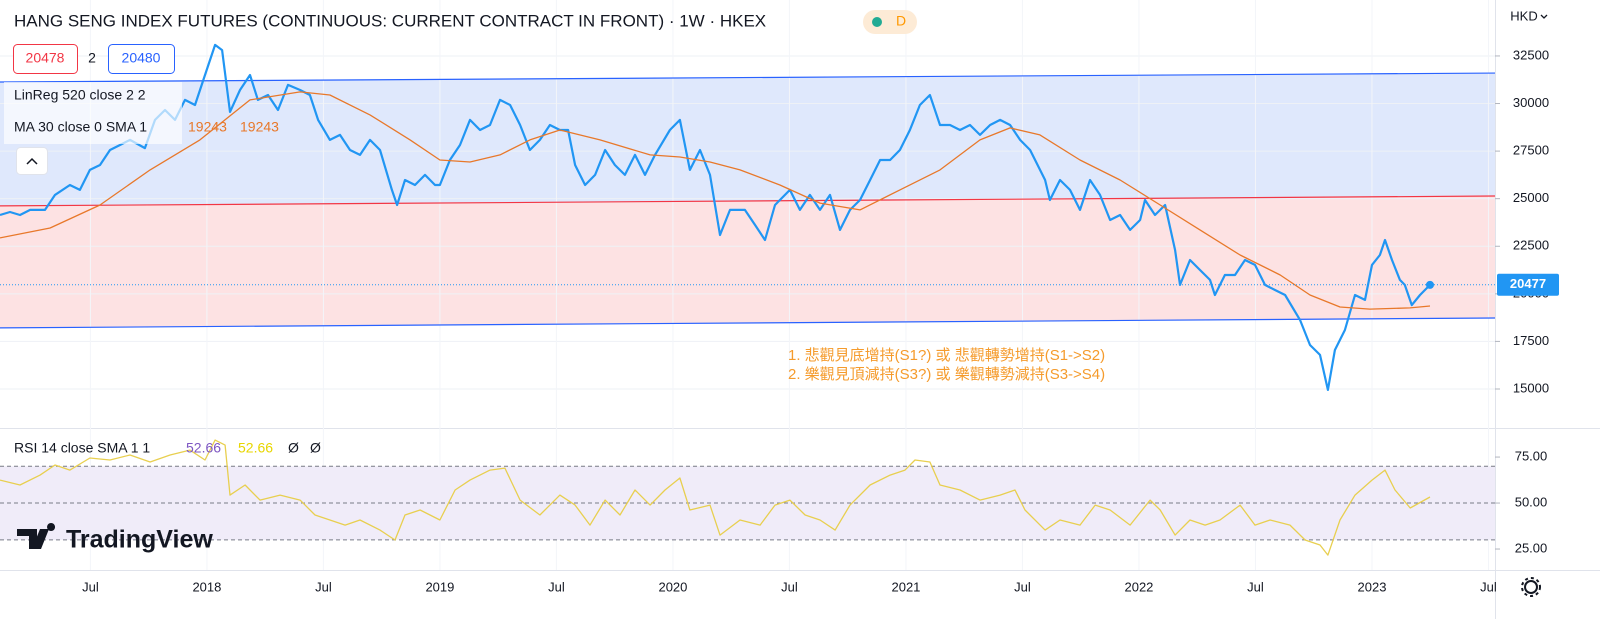 The image size is (1600, 619). What do you see at coordinates (82, 448) in the screenshot?
I see `rsi-legend: RSI 14 close SMA 1 1` at bounding box center [82, 448].